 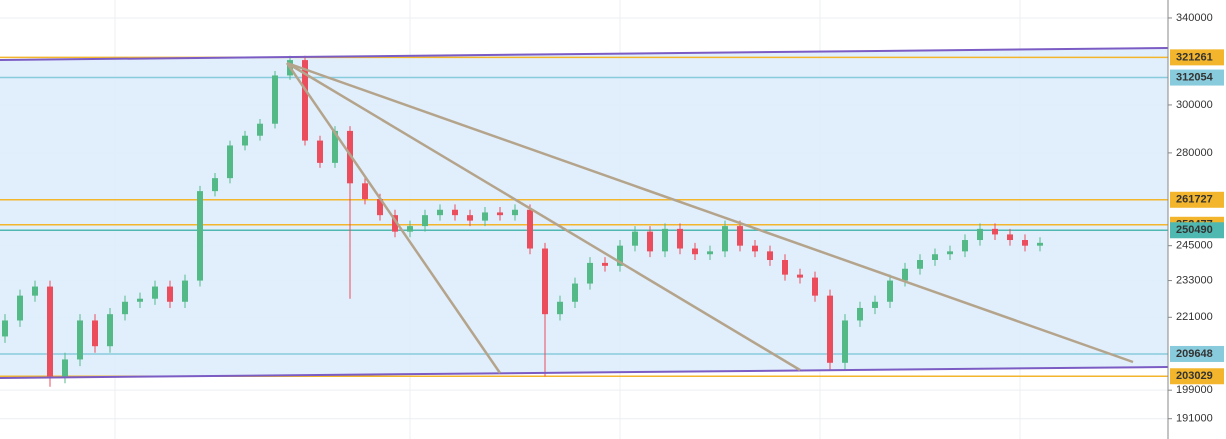 I want to click on y-tick-label: 221000, so click(x=1194, y=317).